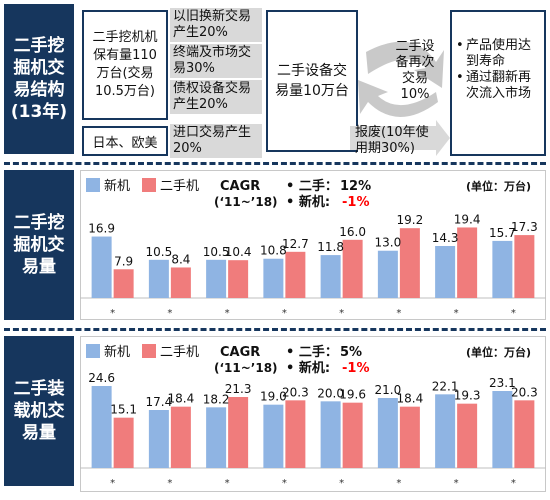  What do you see at coordinates (101, 378) in the screenshot?
I see `data-label-new: 24.6` at bounding box center [101, 378].